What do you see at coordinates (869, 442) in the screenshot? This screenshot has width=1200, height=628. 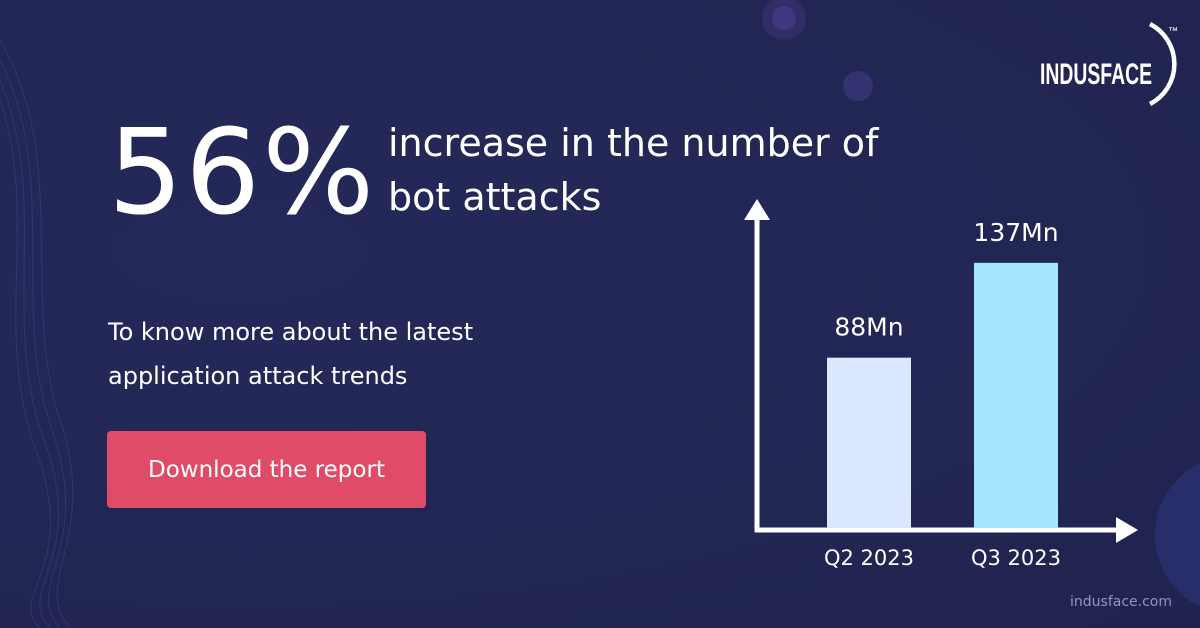 I see `bar-q2-2023` at bounding box center [869, 442].